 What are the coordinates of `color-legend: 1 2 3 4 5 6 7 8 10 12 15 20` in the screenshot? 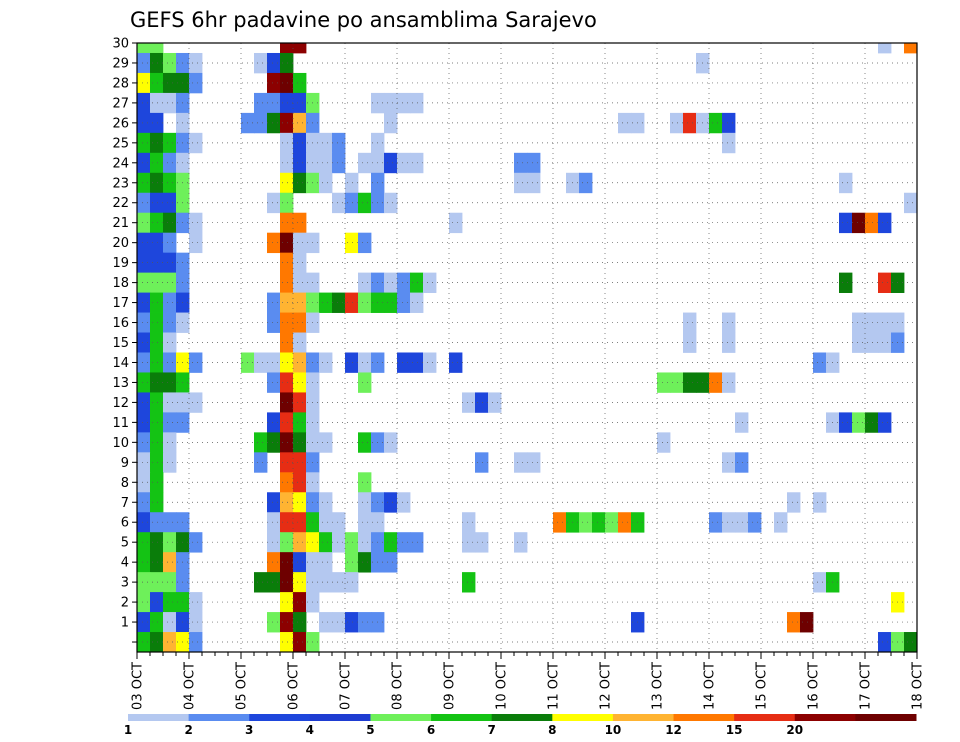 It's located at (520, 725).